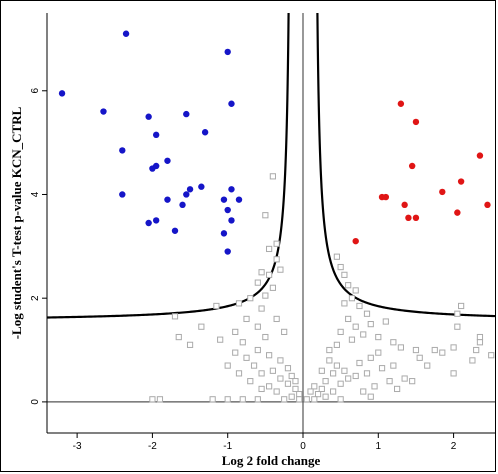 This screenshot has height=474, width=498. I want to click on y-axis-title: -Log student's T-test p-value KCN_CTRL, so click(16, 222).